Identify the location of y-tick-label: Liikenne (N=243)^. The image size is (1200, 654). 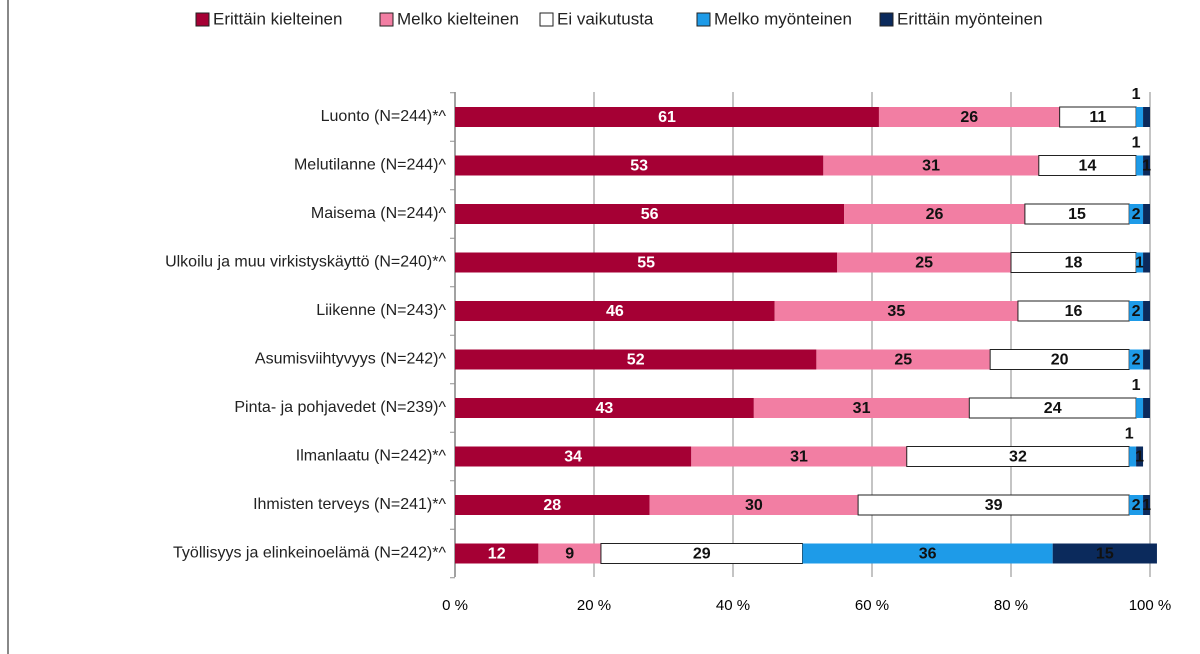
(381, 310).